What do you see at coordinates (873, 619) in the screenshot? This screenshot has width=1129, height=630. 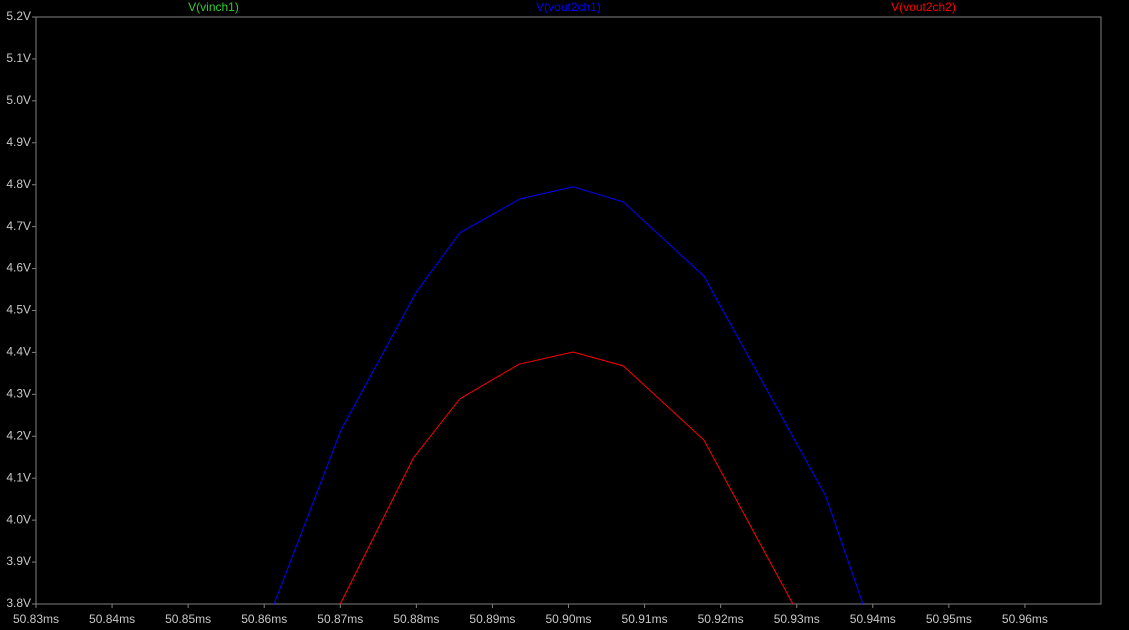 I see `x-tick-label: 50.94ms` at bounding box center [873, 619].